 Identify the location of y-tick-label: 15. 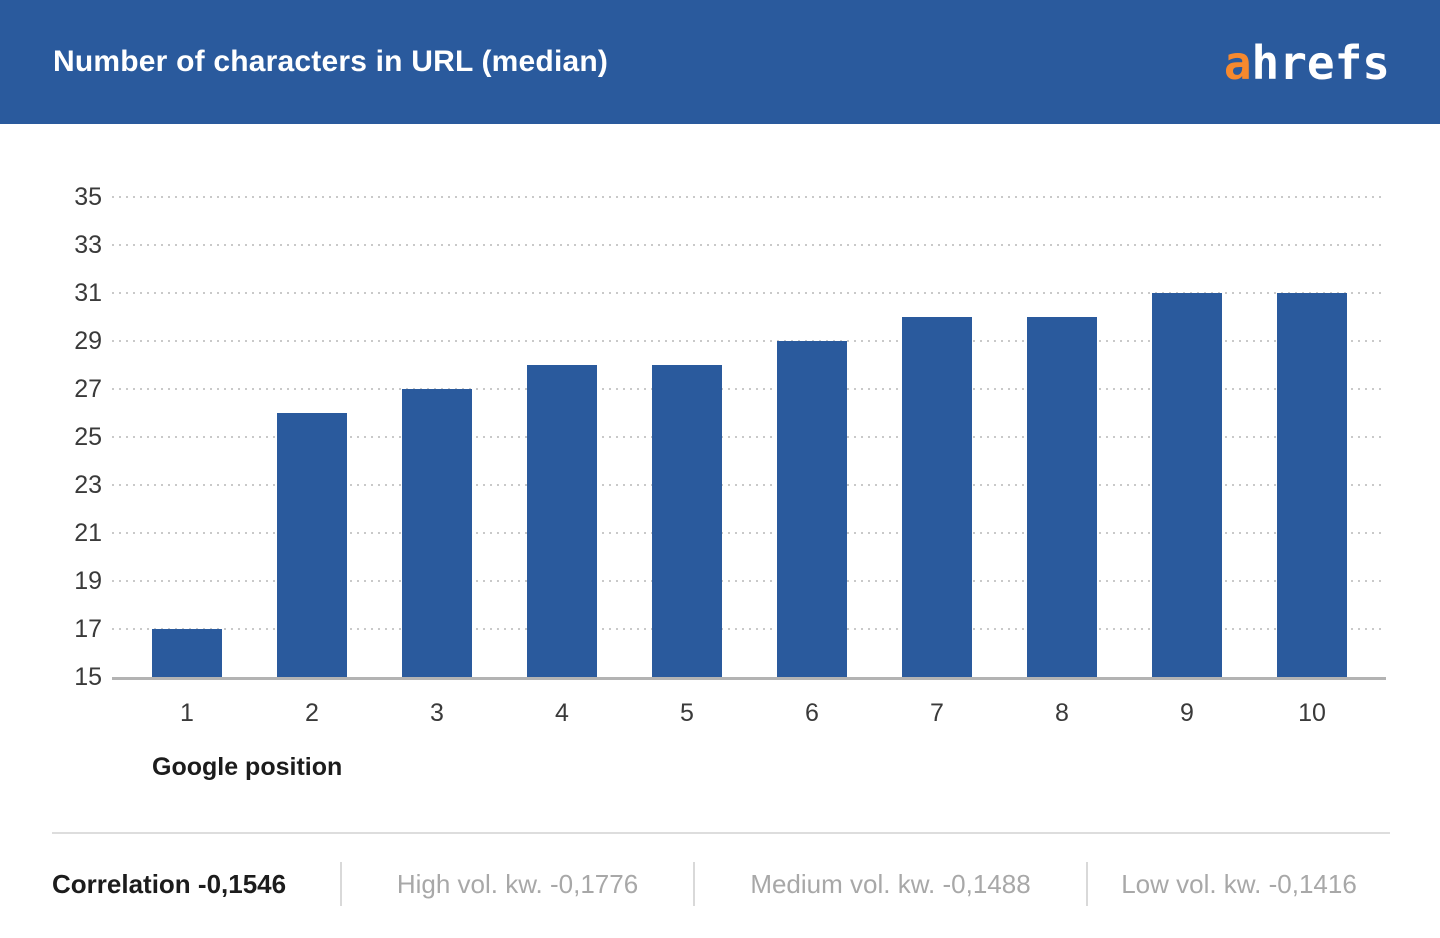
(88, 677).